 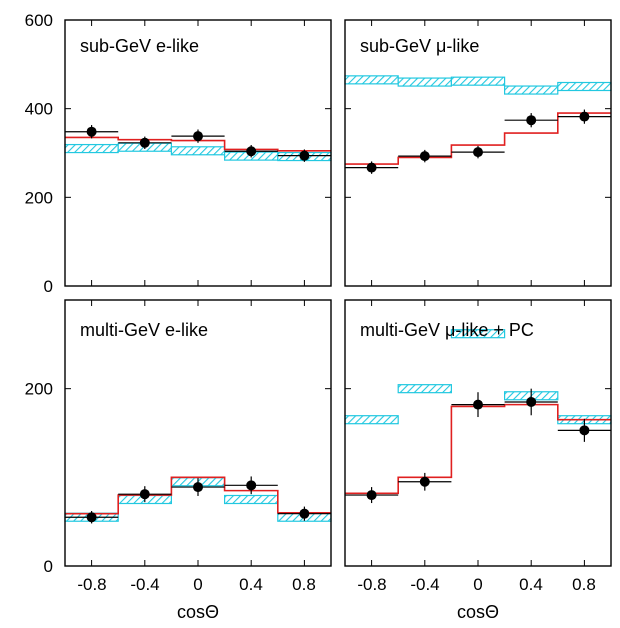 I want to click on multi-gev-mu-like-pc-title: multi-GeV μ-like + PC, so click(x=447, y=330).